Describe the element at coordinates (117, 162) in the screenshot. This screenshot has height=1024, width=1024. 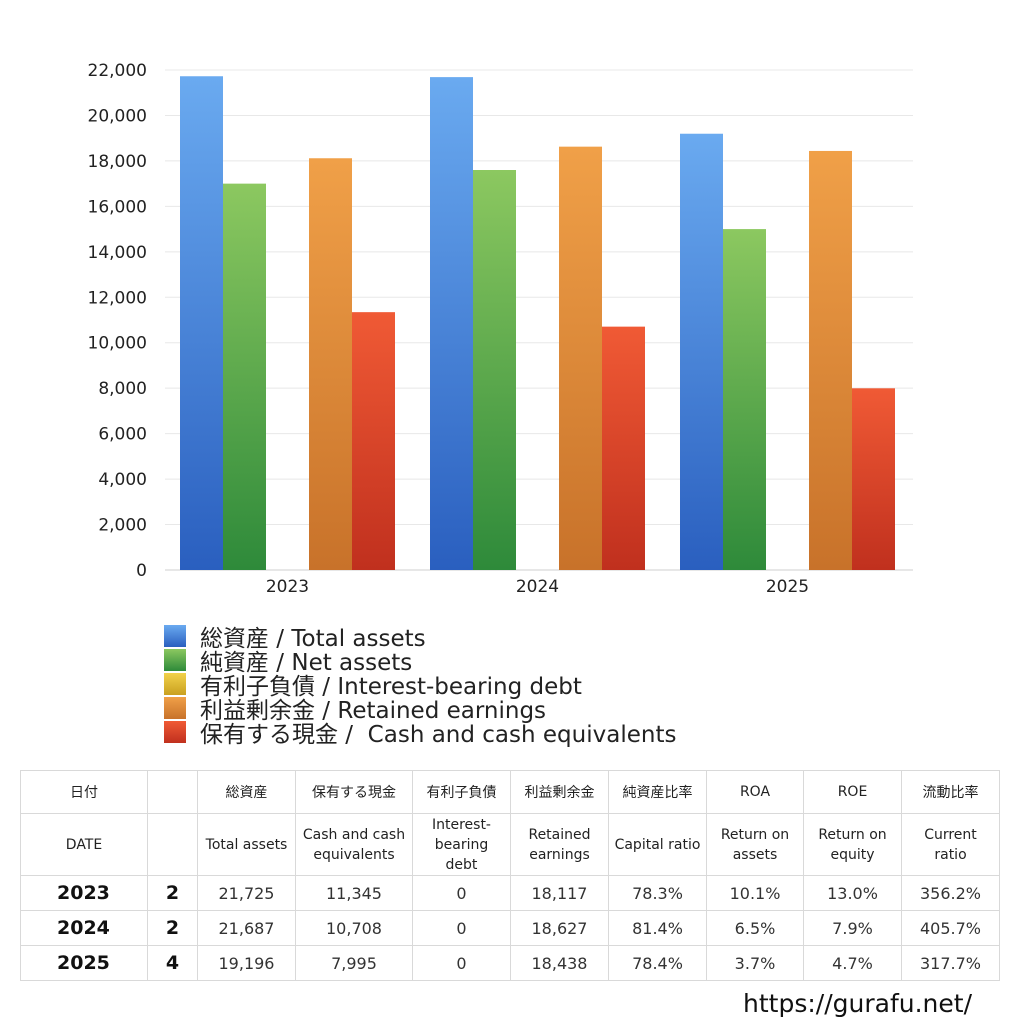
I see `y-tick-label: 18,000` at that location.